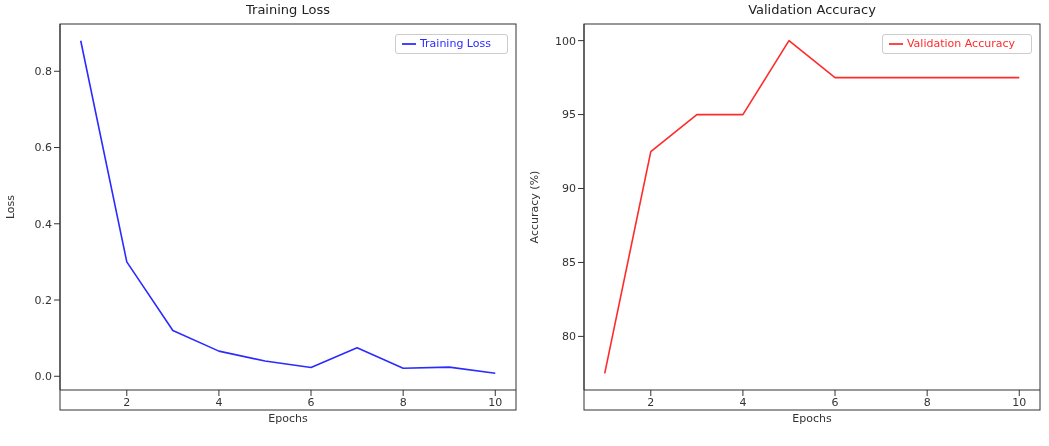 The width and height of the screenshot is (1049, 446). I want to click on y-tick-label: 100, so click(565, 41).